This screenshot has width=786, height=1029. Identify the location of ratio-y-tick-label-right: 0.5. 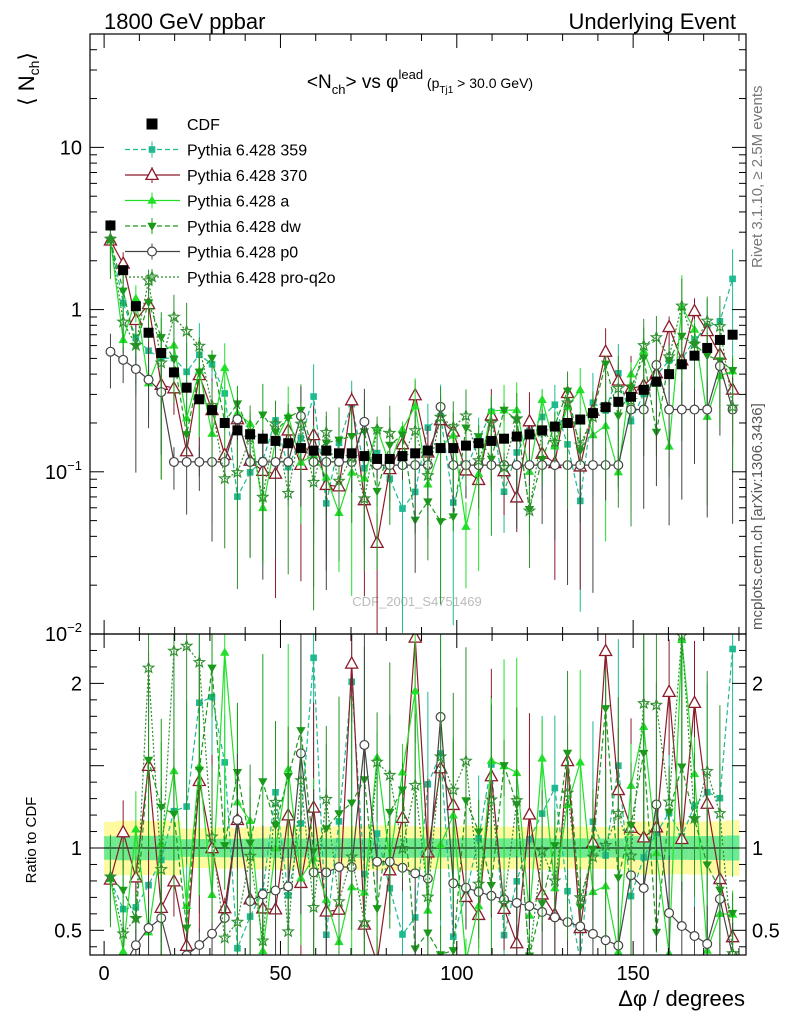
(766, 931).